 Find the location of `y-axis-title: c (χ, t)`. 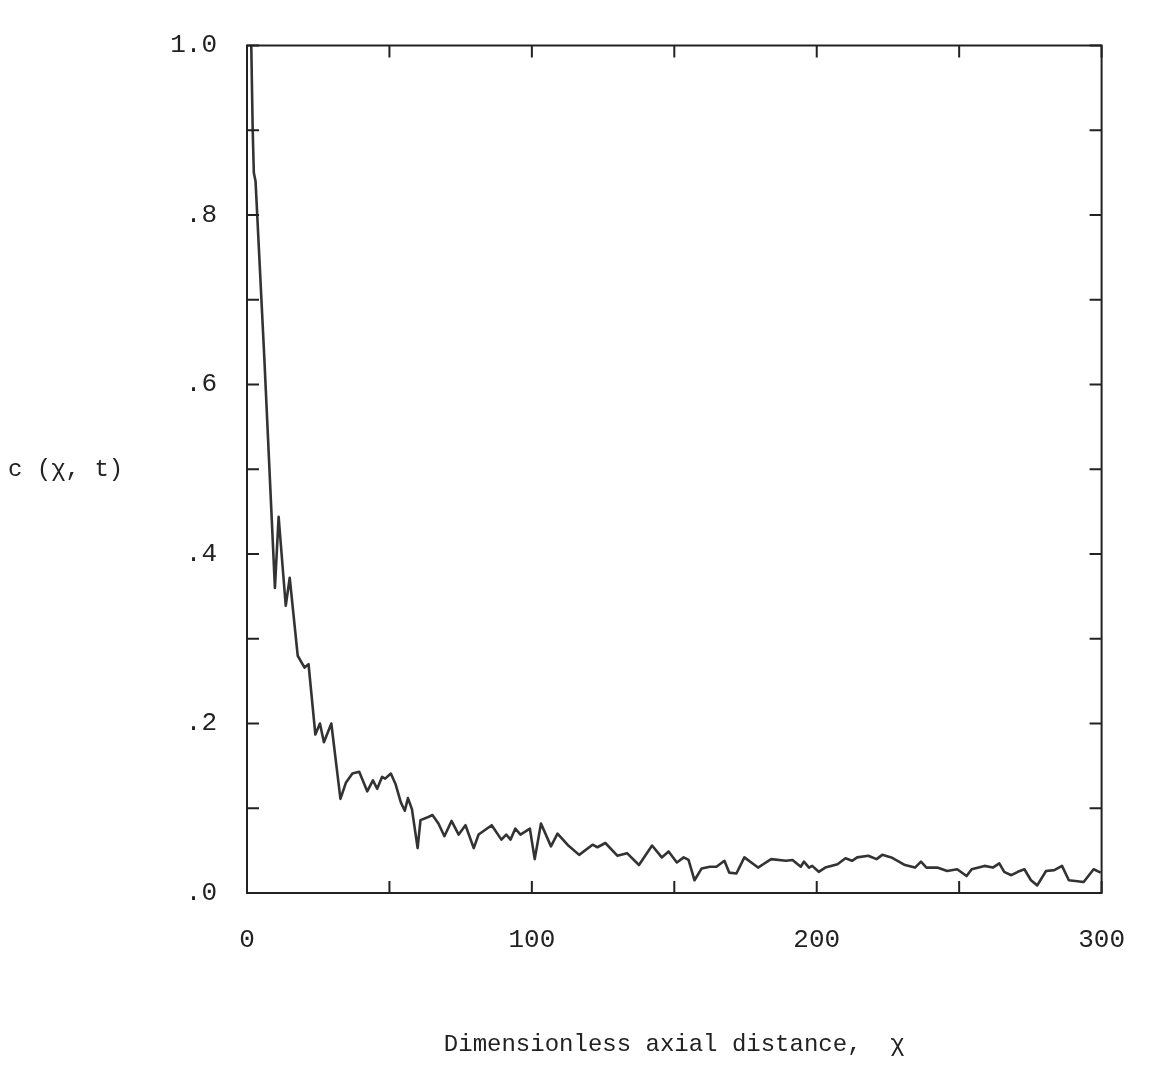

y-axis-title: c (χ, t) is located at coordinates (66, 469).